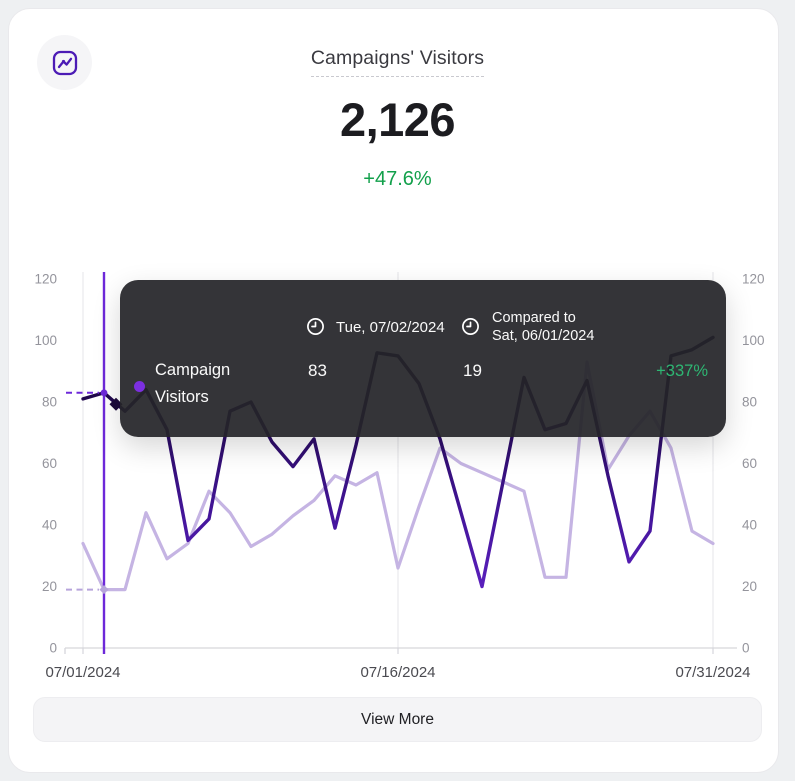  I want to click on view-more-button: View More, so click(397, 719).